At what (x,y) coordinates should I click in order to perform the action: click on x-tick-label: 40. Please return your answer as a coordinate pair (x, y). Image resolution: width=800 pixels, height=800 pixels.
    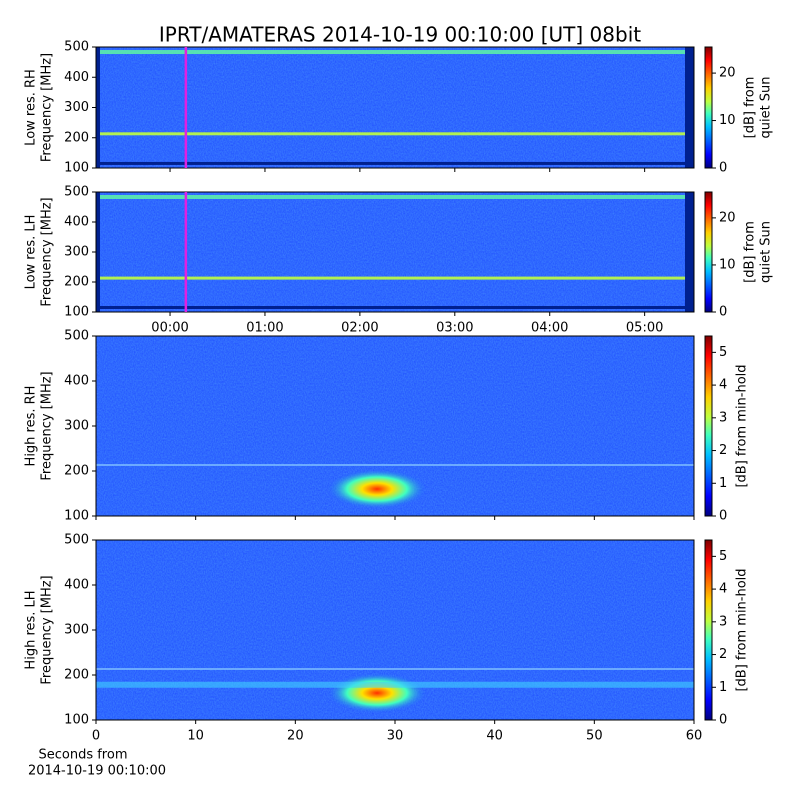
    Looking at the image, I should click on (494, 736).